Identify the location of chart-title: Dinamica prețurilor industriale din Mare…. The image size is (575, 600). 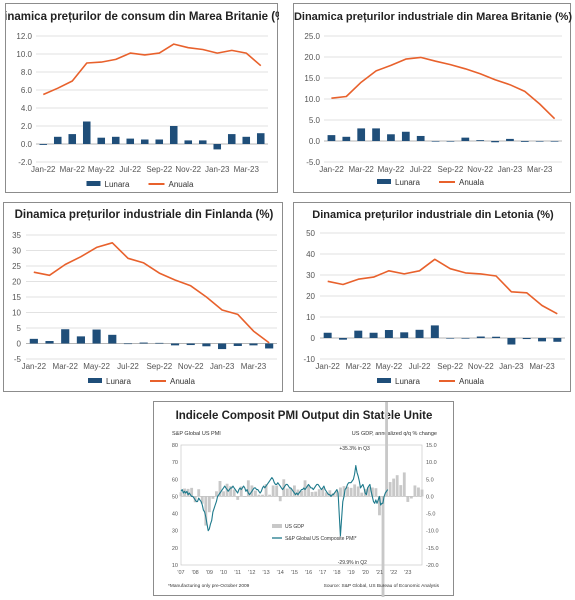
(433, 17).